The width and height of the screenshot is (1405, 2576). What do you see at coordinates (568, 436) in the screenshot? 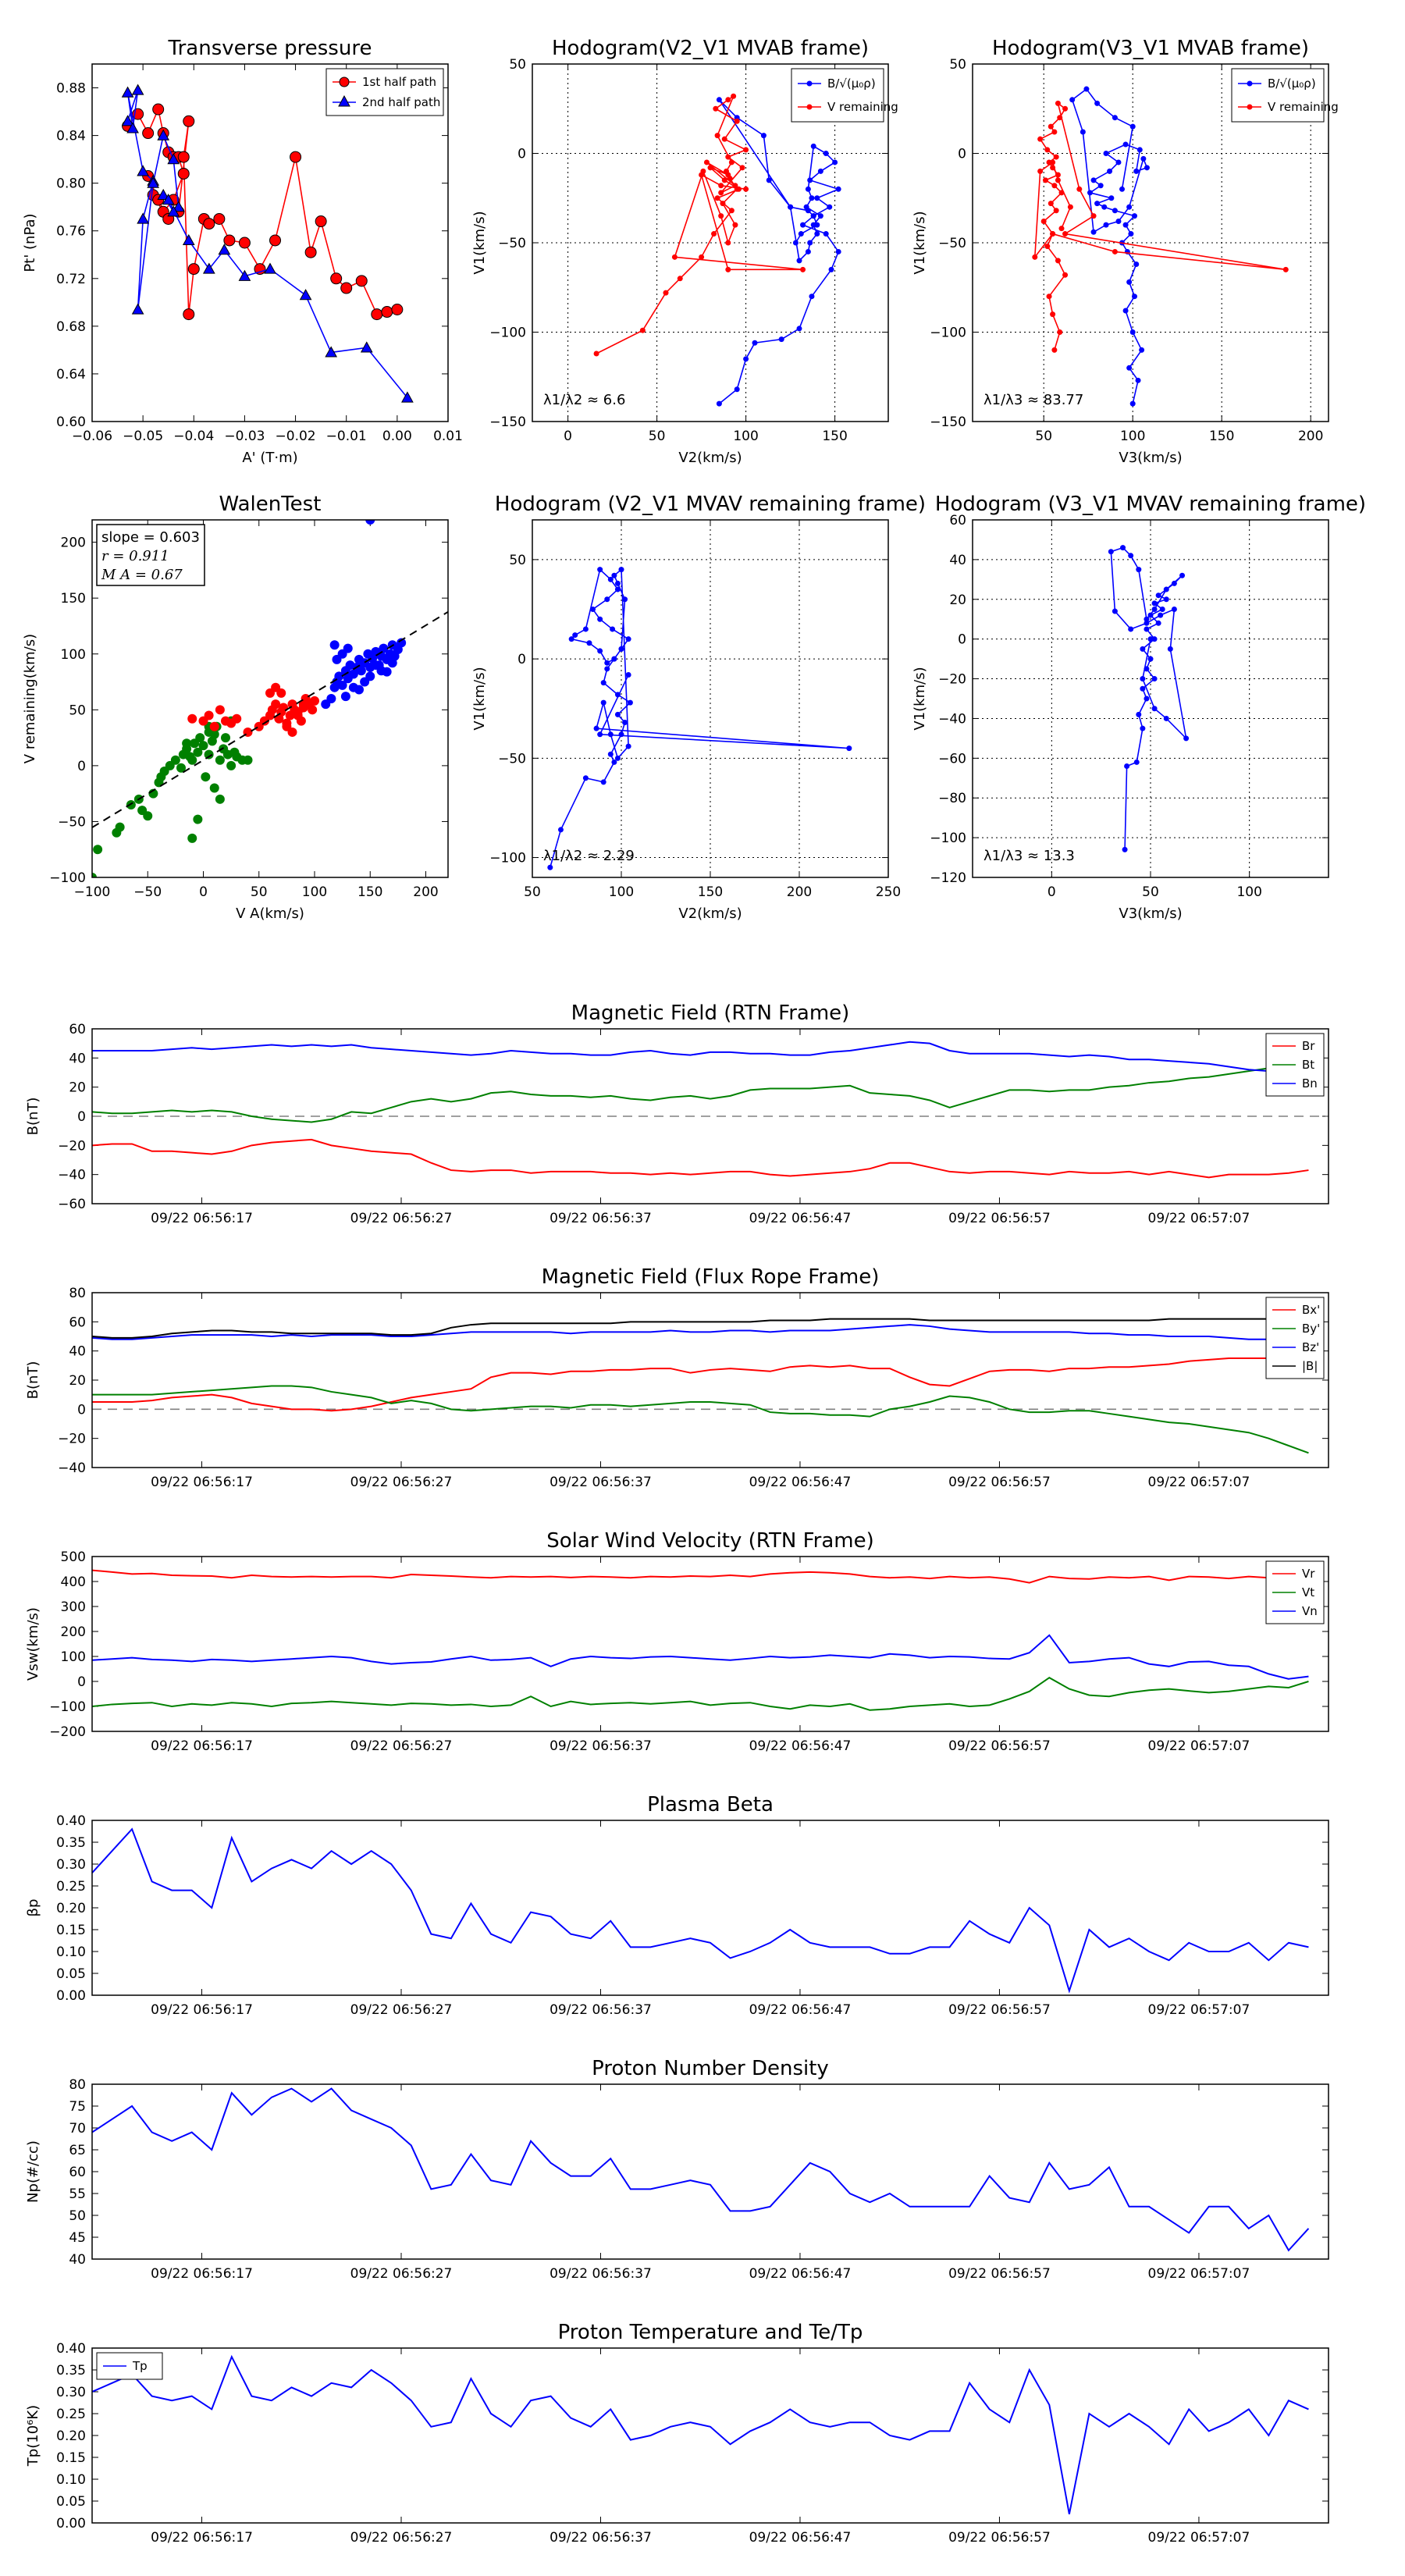
I see `x-tick-label: 0` at bounding box center [568, 436].